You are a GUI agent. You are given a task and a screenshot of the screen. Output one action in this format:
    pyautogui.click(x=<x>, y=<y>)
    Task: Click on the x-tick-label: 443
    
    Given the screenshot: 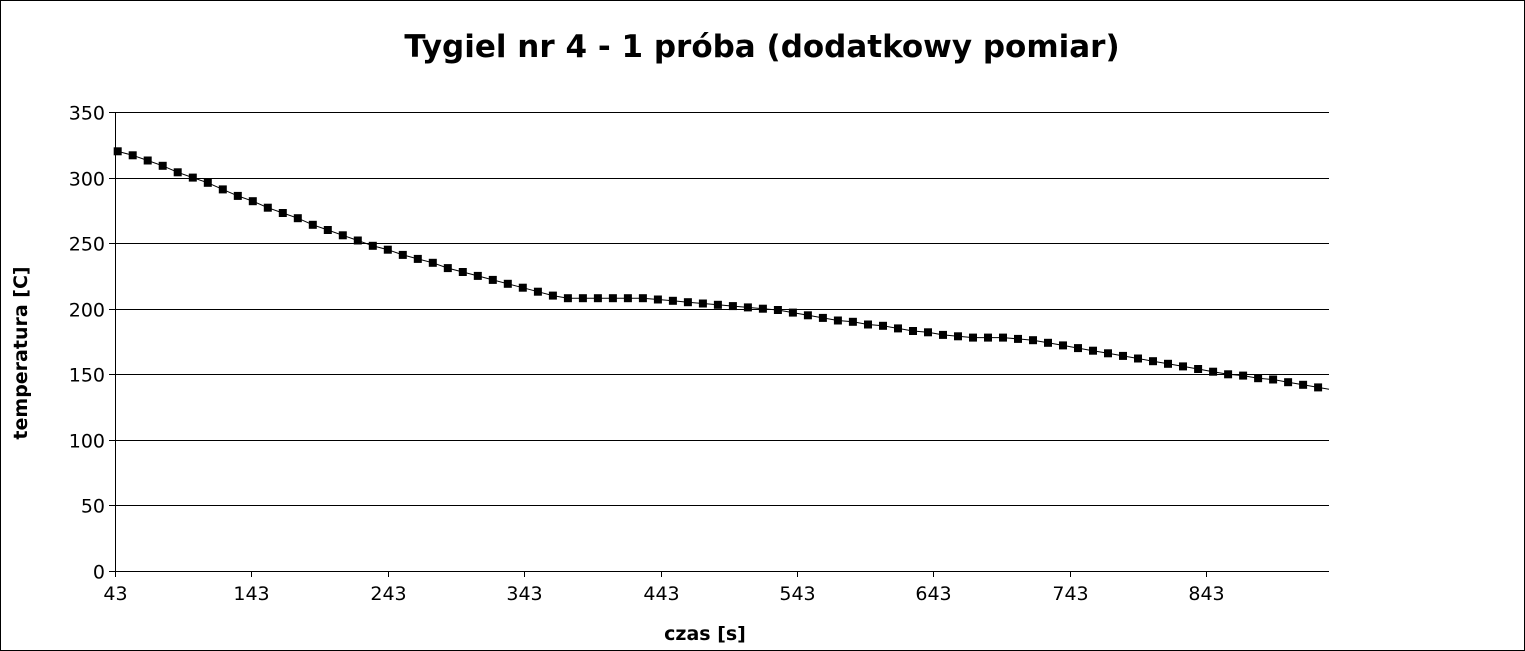 What is the action you would take?
    pyautogui.click(x=661, y=594)
    